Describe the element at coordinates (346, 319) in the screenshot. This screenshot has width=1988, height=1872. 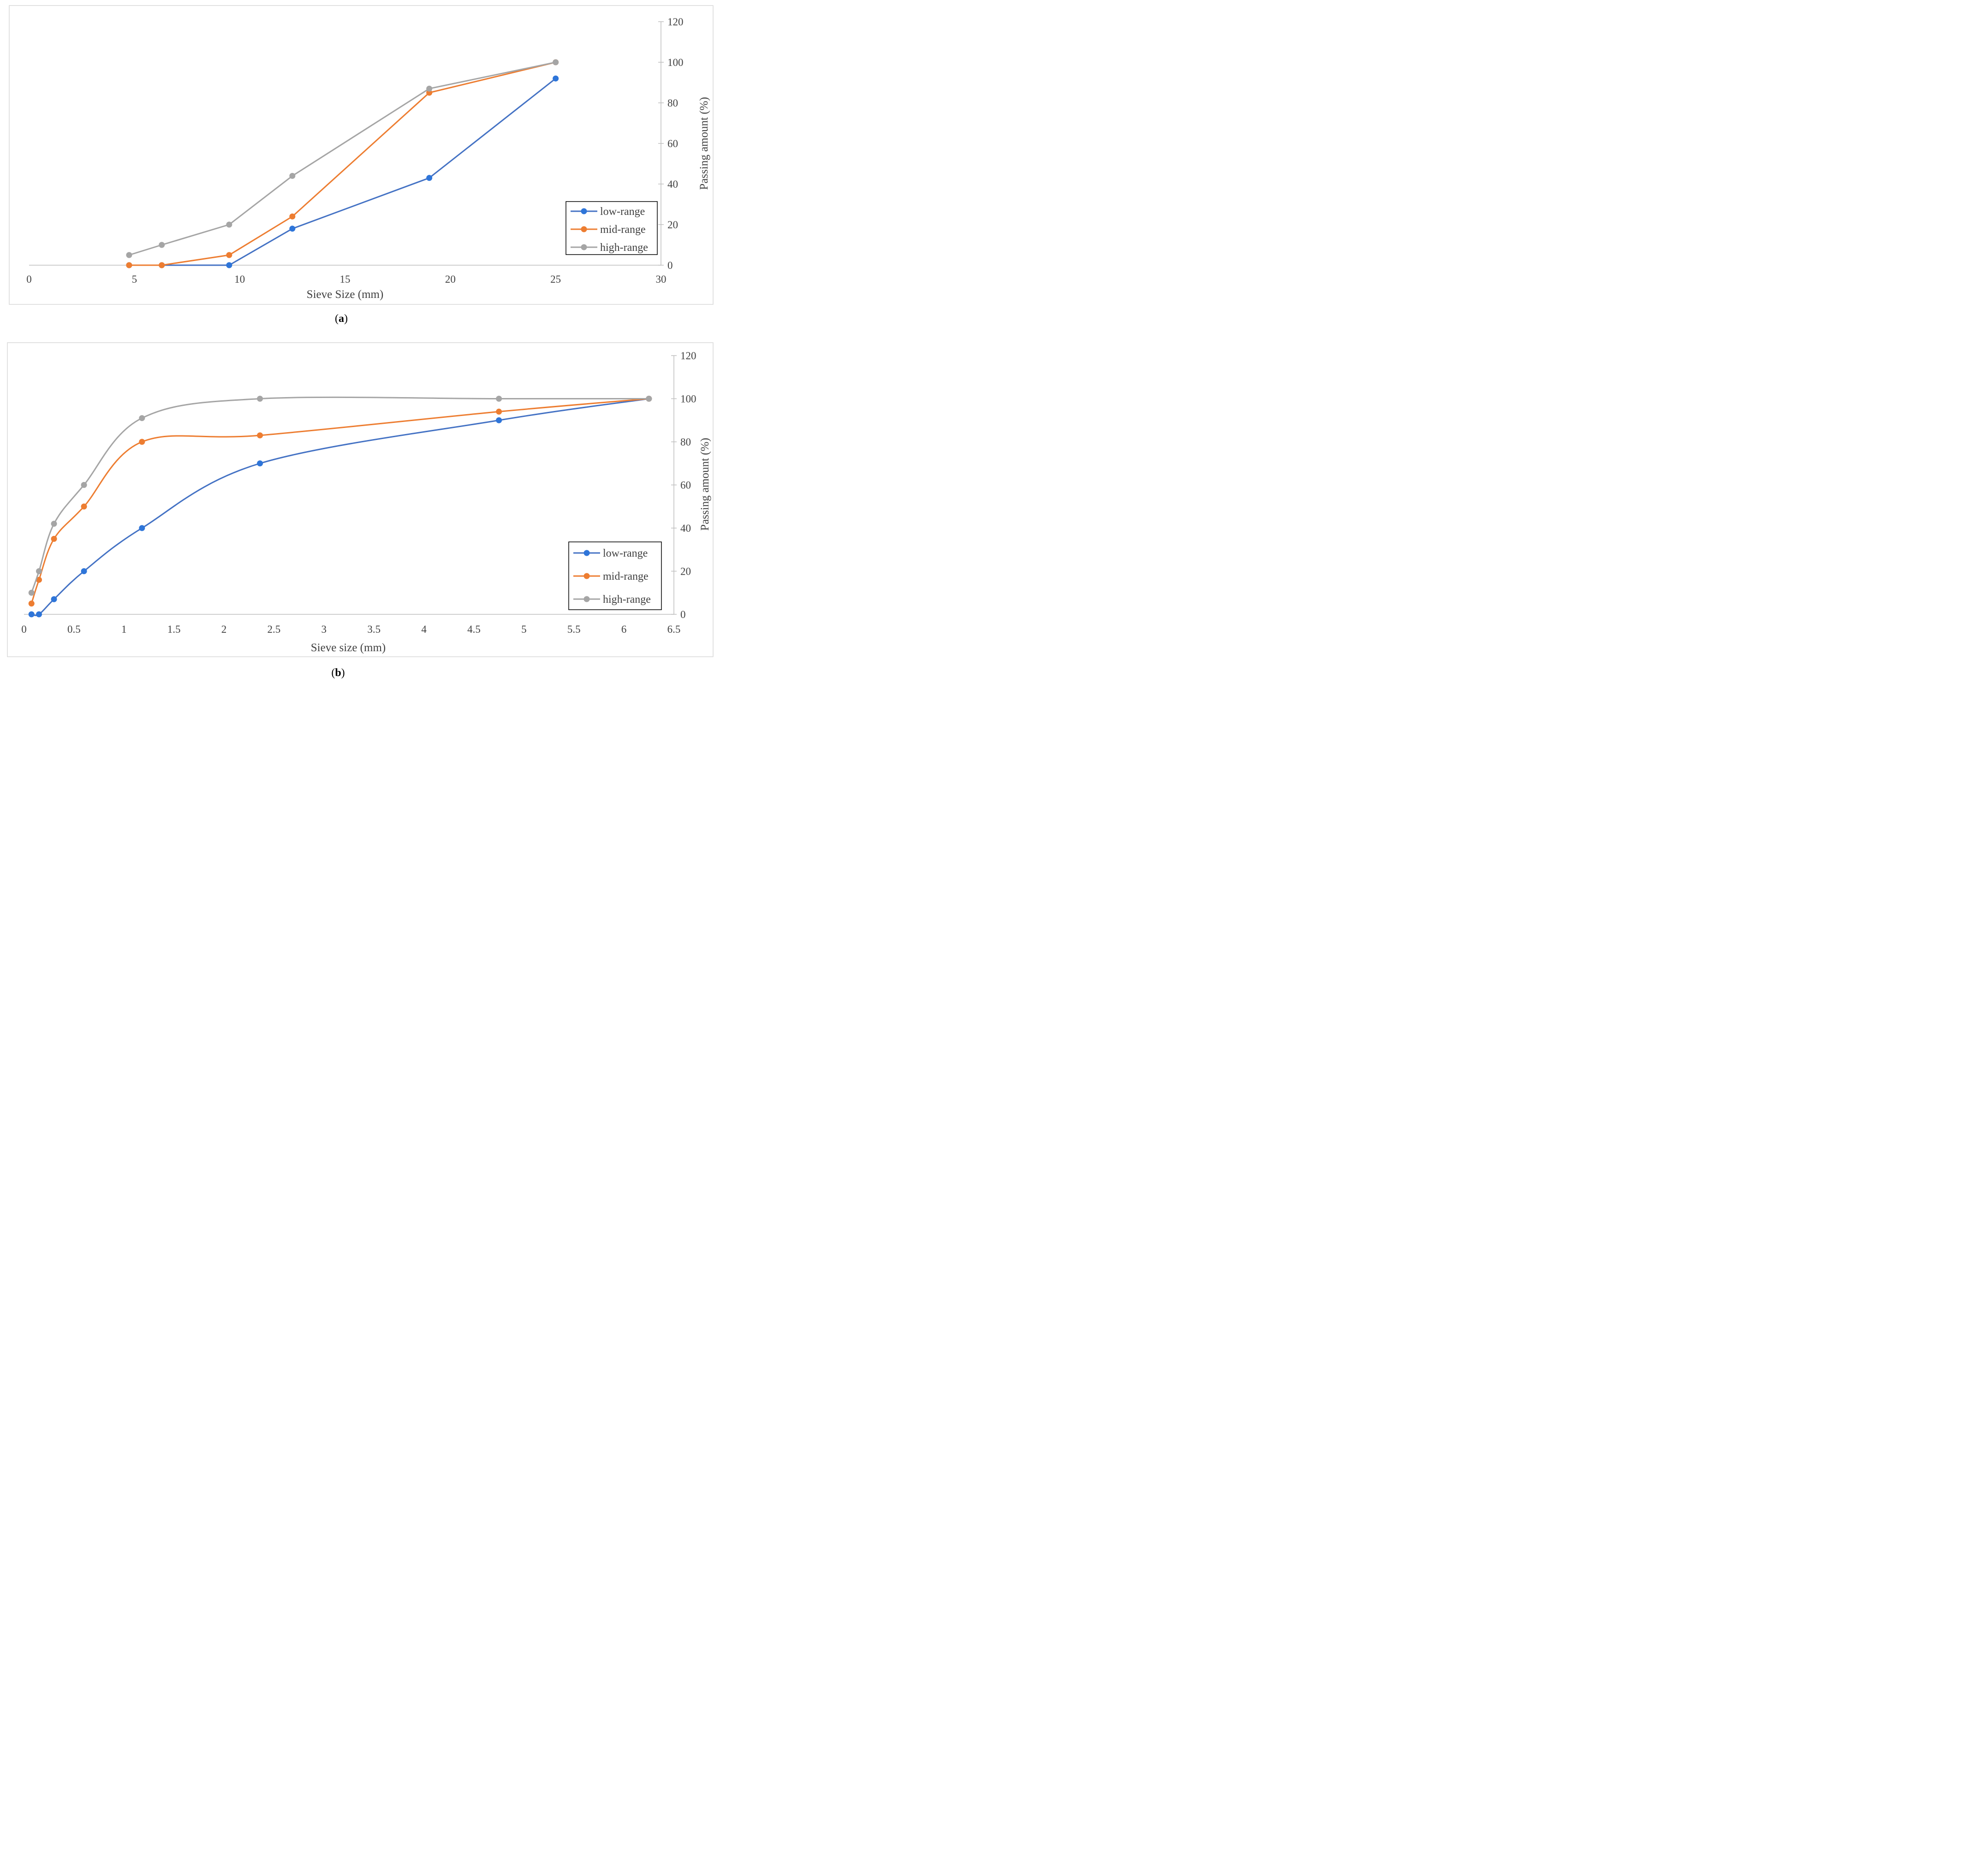
I see `caption-close-a: )` at that location.